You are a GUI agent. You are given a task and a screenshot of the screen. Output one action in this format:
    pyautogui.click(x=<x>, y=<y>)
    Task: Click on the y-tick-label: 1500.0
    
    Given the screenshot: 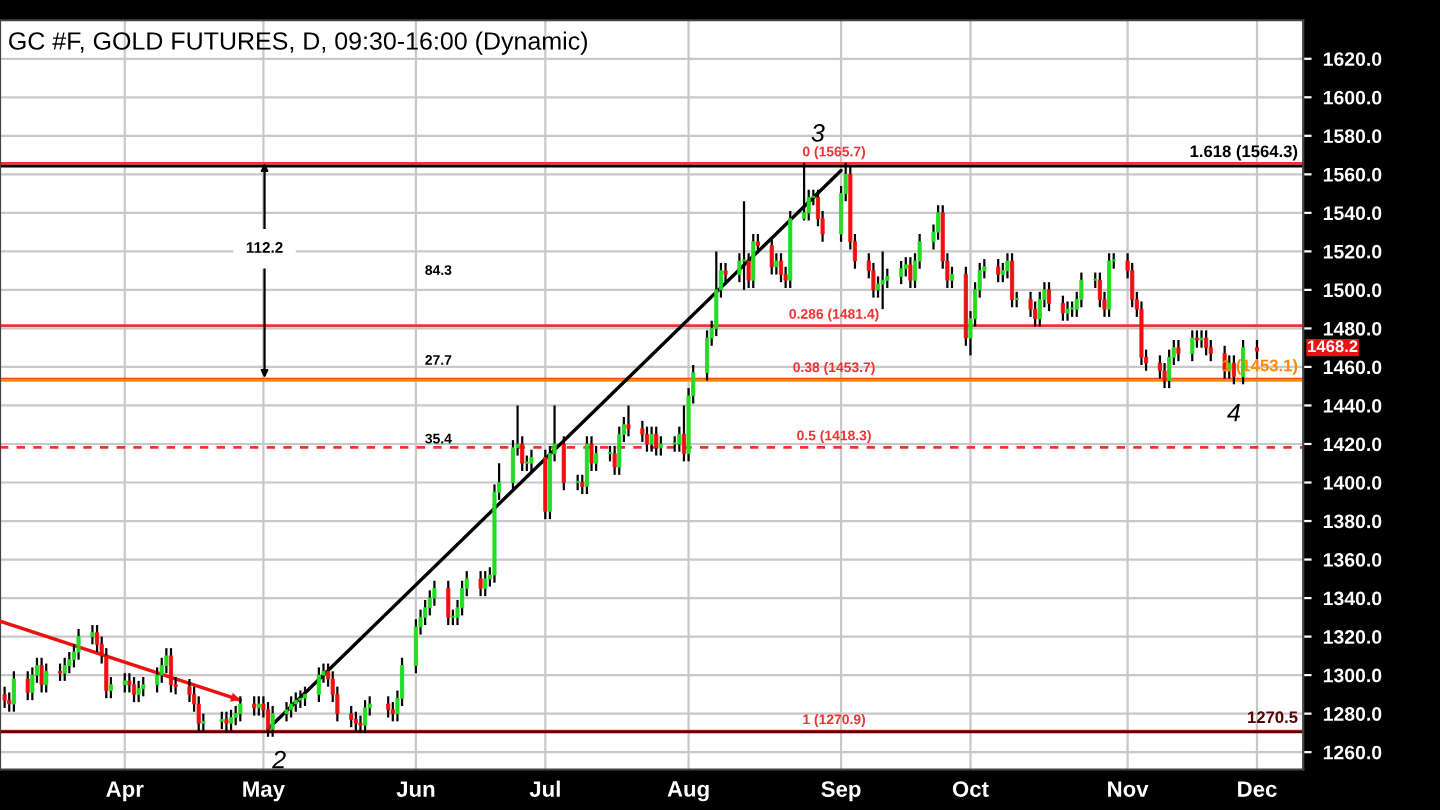 What is the action you would take?
    pyautogui.click(x=1352, y=290)
    